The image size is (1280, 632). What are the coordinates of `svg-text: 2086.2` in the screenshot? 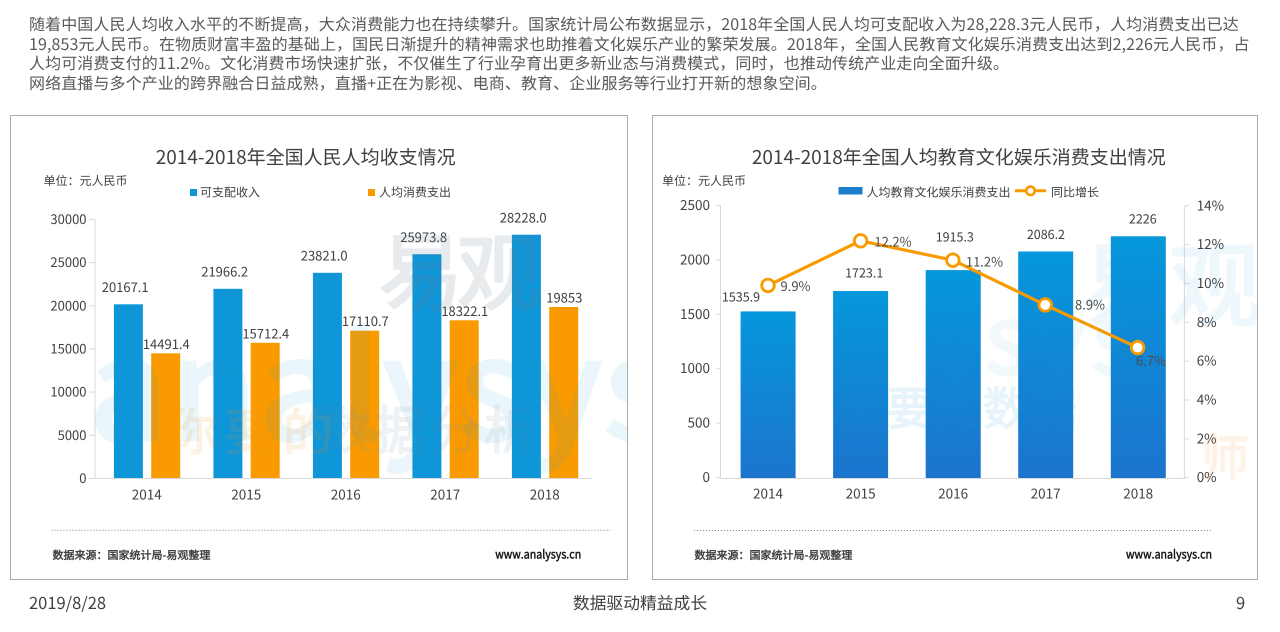 It's located at (1046, 233).